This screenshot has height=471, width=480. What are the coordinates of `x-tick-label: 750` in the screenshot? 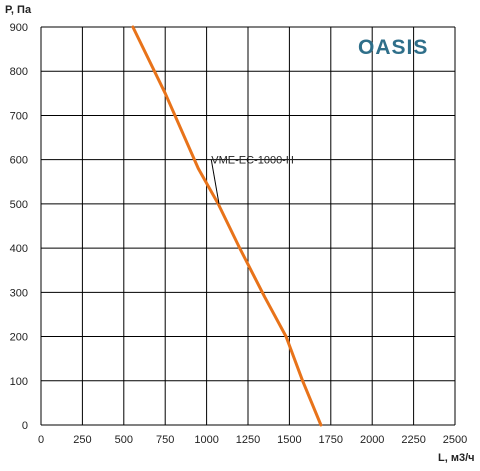 It's located at (165, 440).